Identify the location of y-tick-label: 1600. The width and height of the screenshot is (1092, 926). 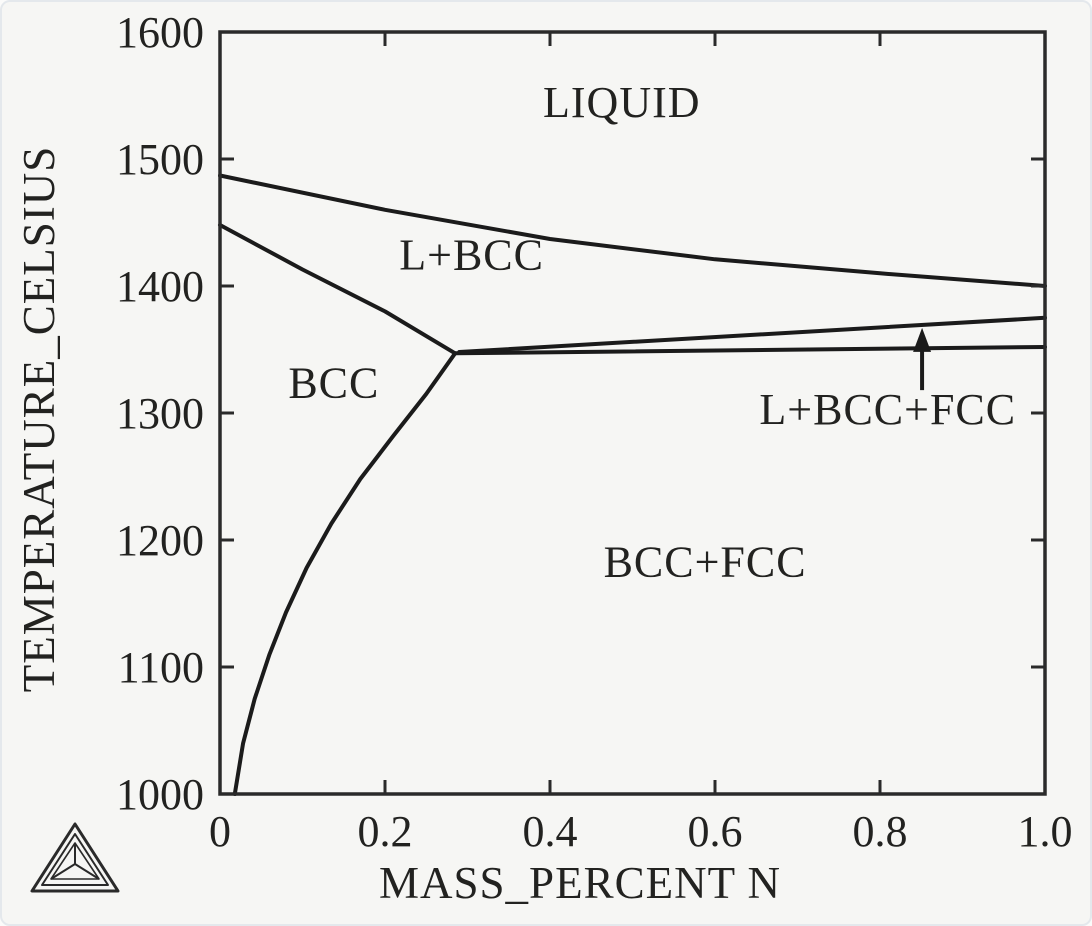
(160, 32).